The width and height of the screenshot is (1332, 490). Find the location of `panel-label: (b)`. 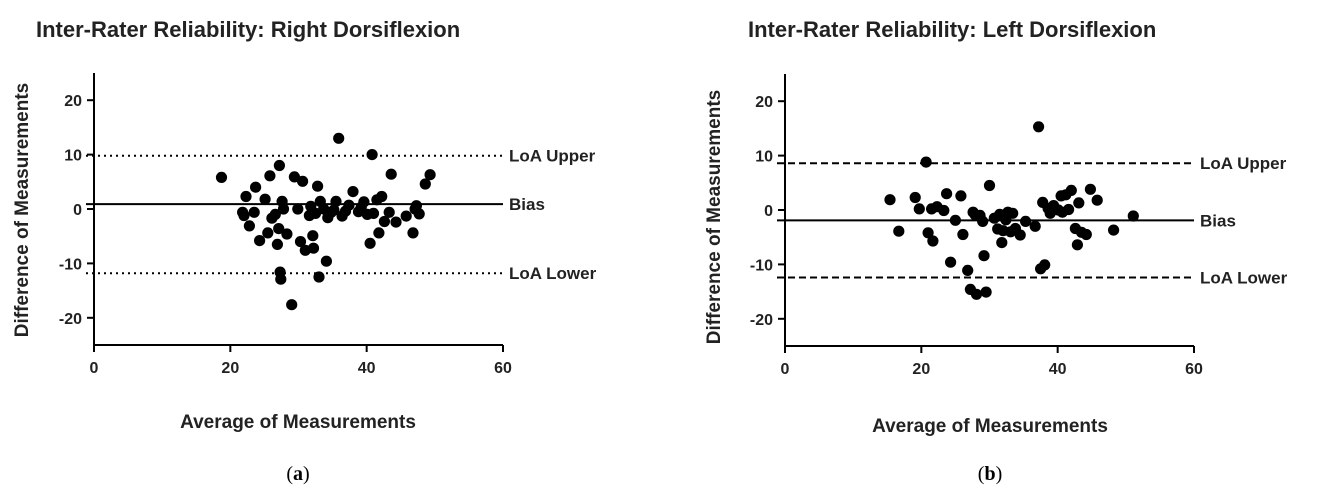

panel-label: (b) is located at coordinates (990, 474).